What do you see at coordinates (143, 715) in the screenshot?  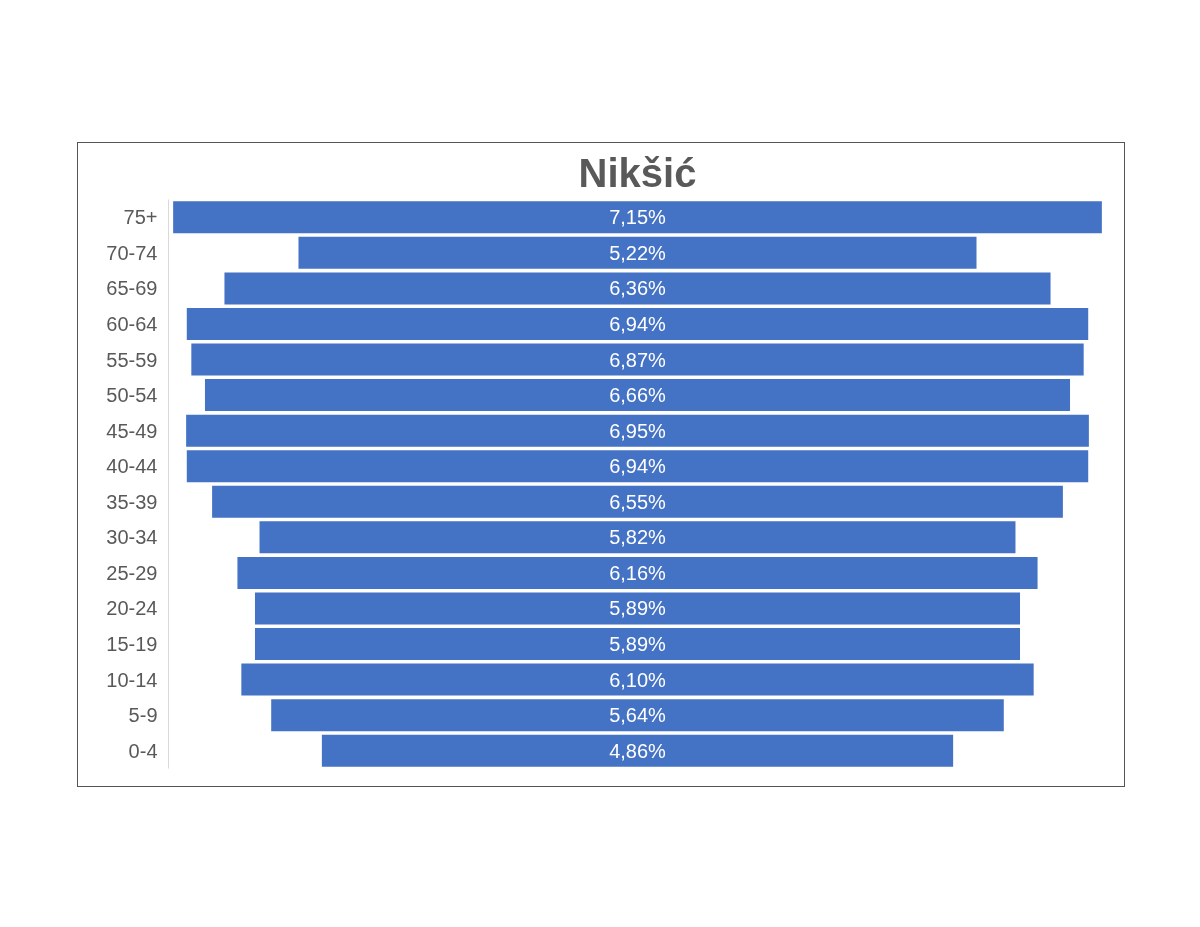 I see `category-label: 5-9` at bounding box center [143, 715].